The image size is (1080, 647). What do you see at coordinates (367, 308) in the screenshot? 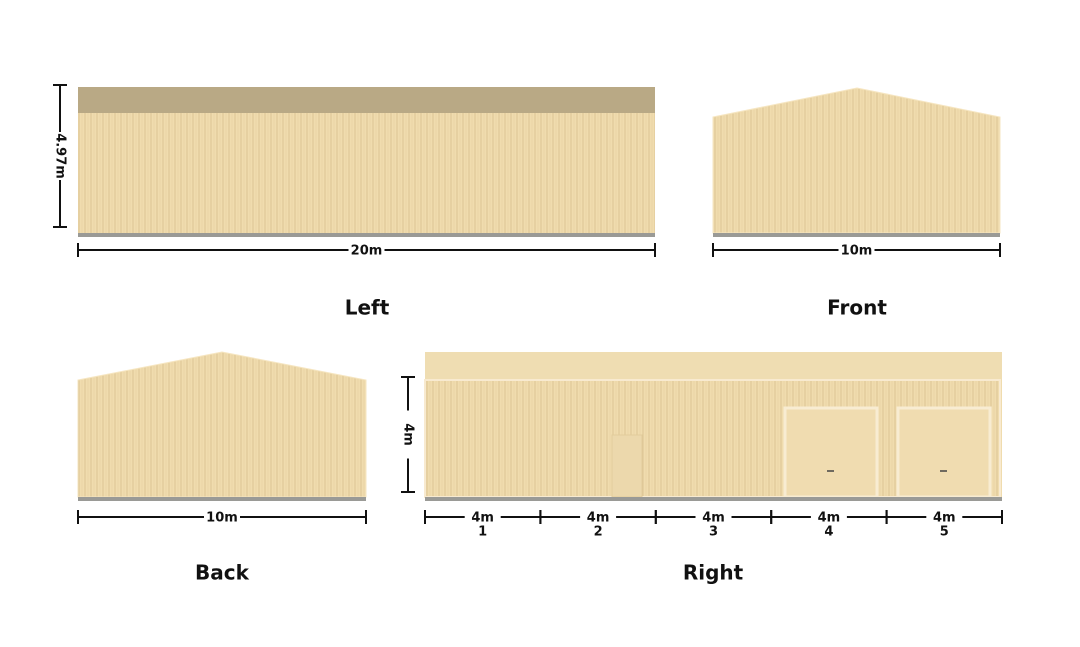
I see `view-title: Left` at bounding box center [367, 308].